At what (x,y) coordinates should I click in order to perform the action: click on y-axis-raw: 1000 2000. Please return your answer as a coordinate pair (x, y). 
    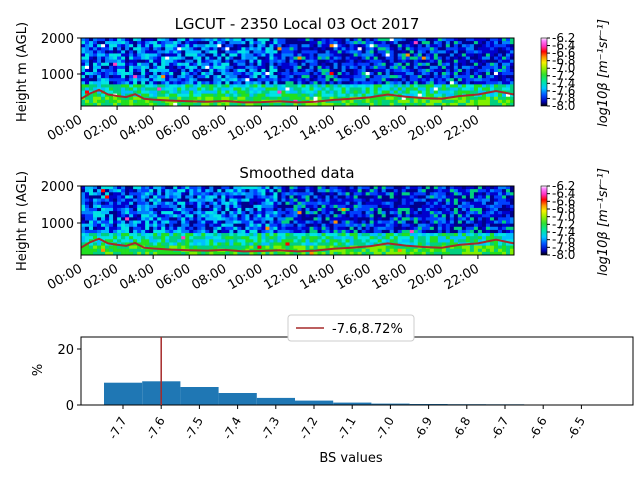
    Looking at the image, I should click on (61, 57).